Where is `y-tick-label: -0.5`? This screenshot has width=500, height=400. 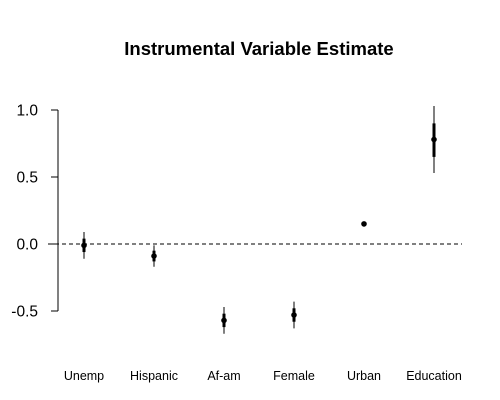 y-tick-label: -0.5 is located at coordinates (24, 312).